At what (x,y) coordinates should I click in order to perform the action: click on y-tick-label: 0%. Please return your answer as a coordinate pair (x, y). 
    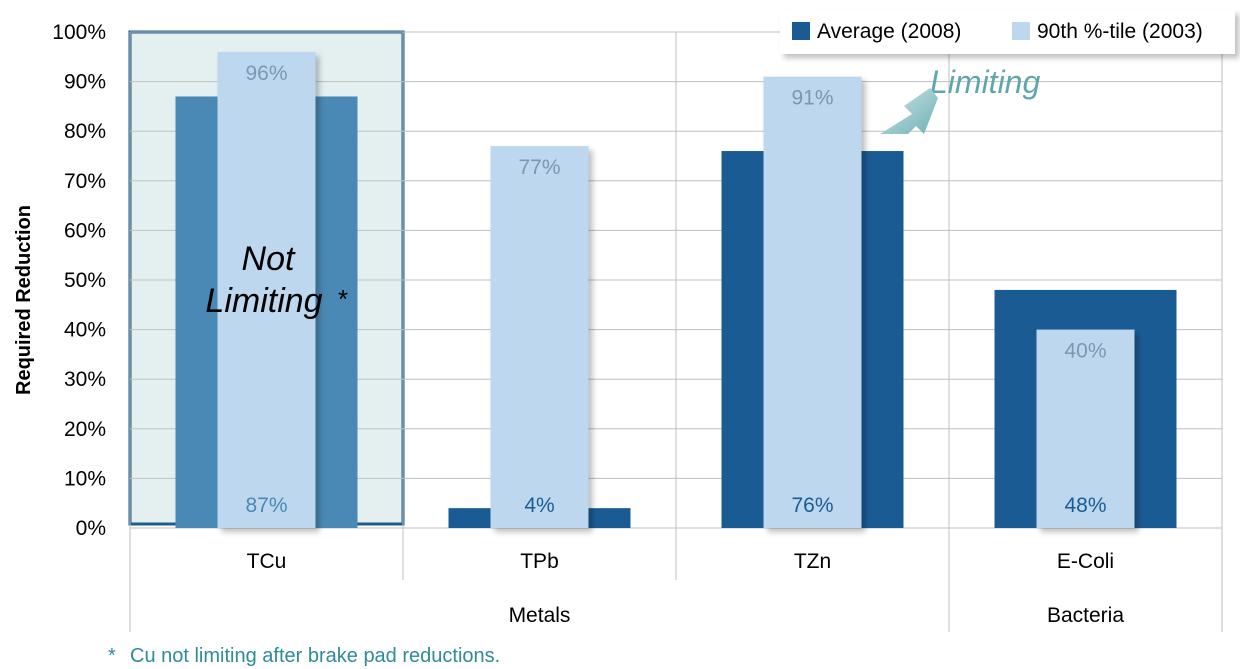
    Looking at the image, I should click on (91, 528).